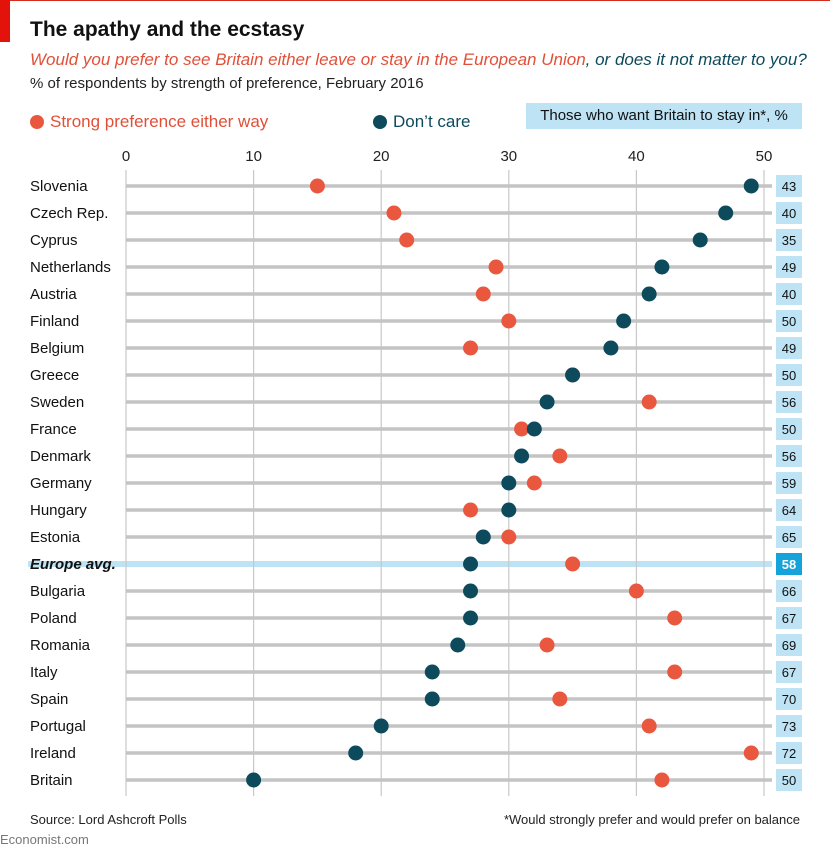 This screenshot has height=854, width=830. What do you see at coordinates (55, 537) in the screenshot?
I see `category-label: Estonia` at bounding box center [55, 537].